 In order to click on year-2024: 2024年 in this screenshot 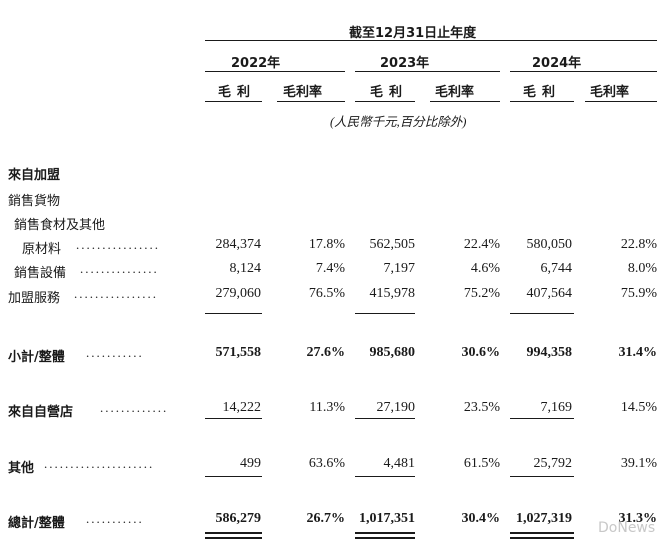, I will do `click(557, 63)`.